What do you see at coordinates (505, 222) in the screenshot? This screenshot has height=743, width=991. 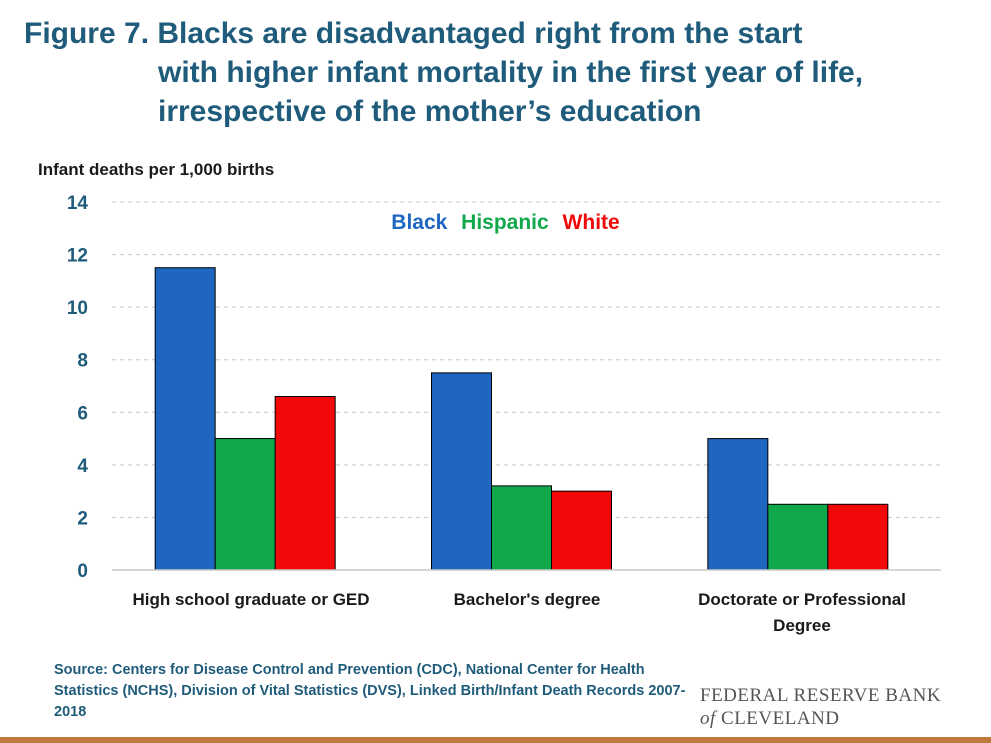 I see `legend-hispanic: Hispanic` at bounding box center [505, 222].